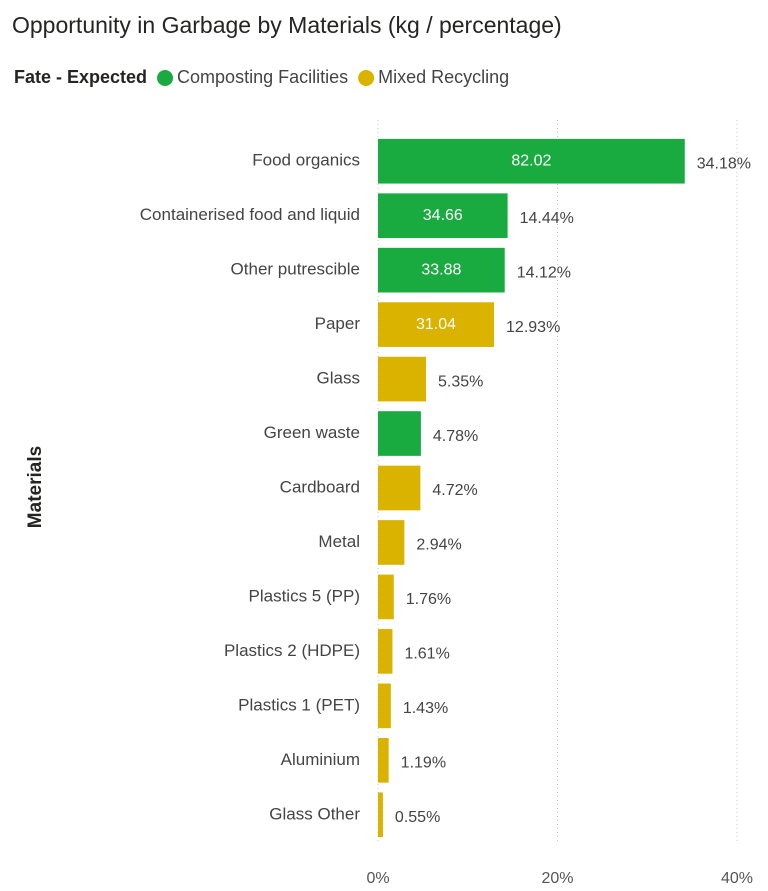  Describe the element at coordinates (377, 878) in the screenshot. I see `x-tick-label: 0%` at that location.